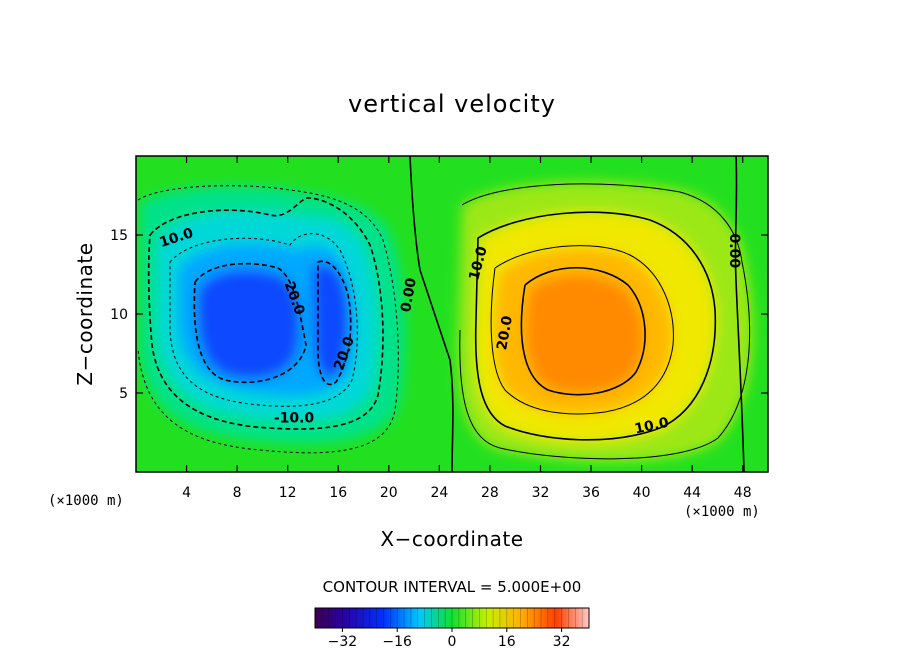  Describe the element at coordinates (186, 493) in the screenshot. I see `x-tick-label: 4` at that location.